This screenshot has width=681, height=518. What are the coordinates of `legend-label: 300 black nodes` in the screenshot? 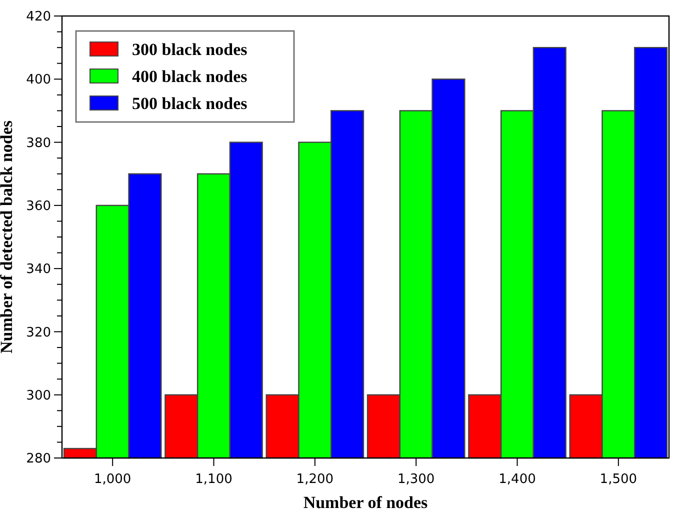 It's located at (190, 49).